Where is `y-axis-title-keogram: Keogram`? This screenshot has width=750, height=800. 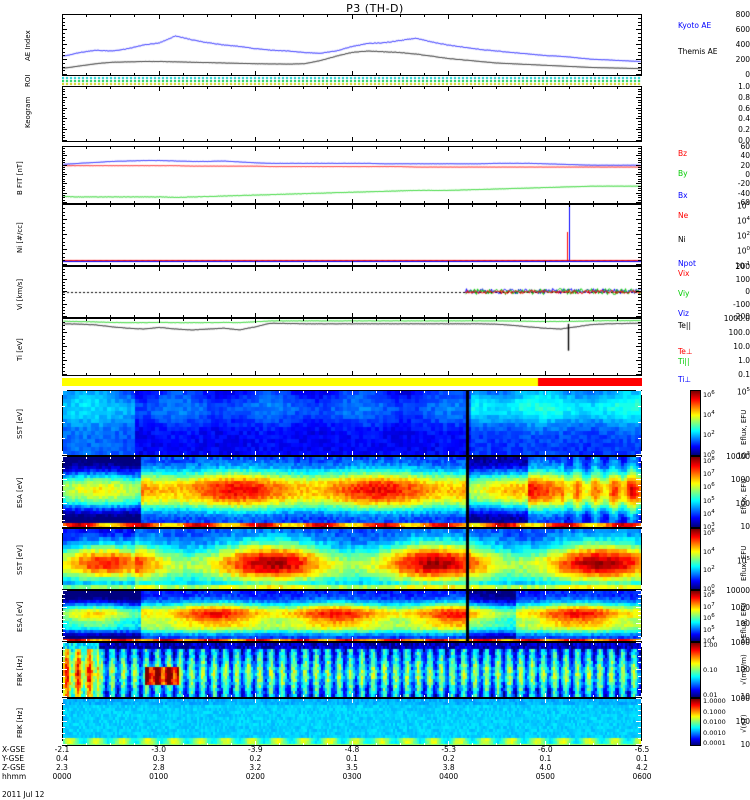
y-axis-title-keogram: Keogram is located at coordinates (28, 112).